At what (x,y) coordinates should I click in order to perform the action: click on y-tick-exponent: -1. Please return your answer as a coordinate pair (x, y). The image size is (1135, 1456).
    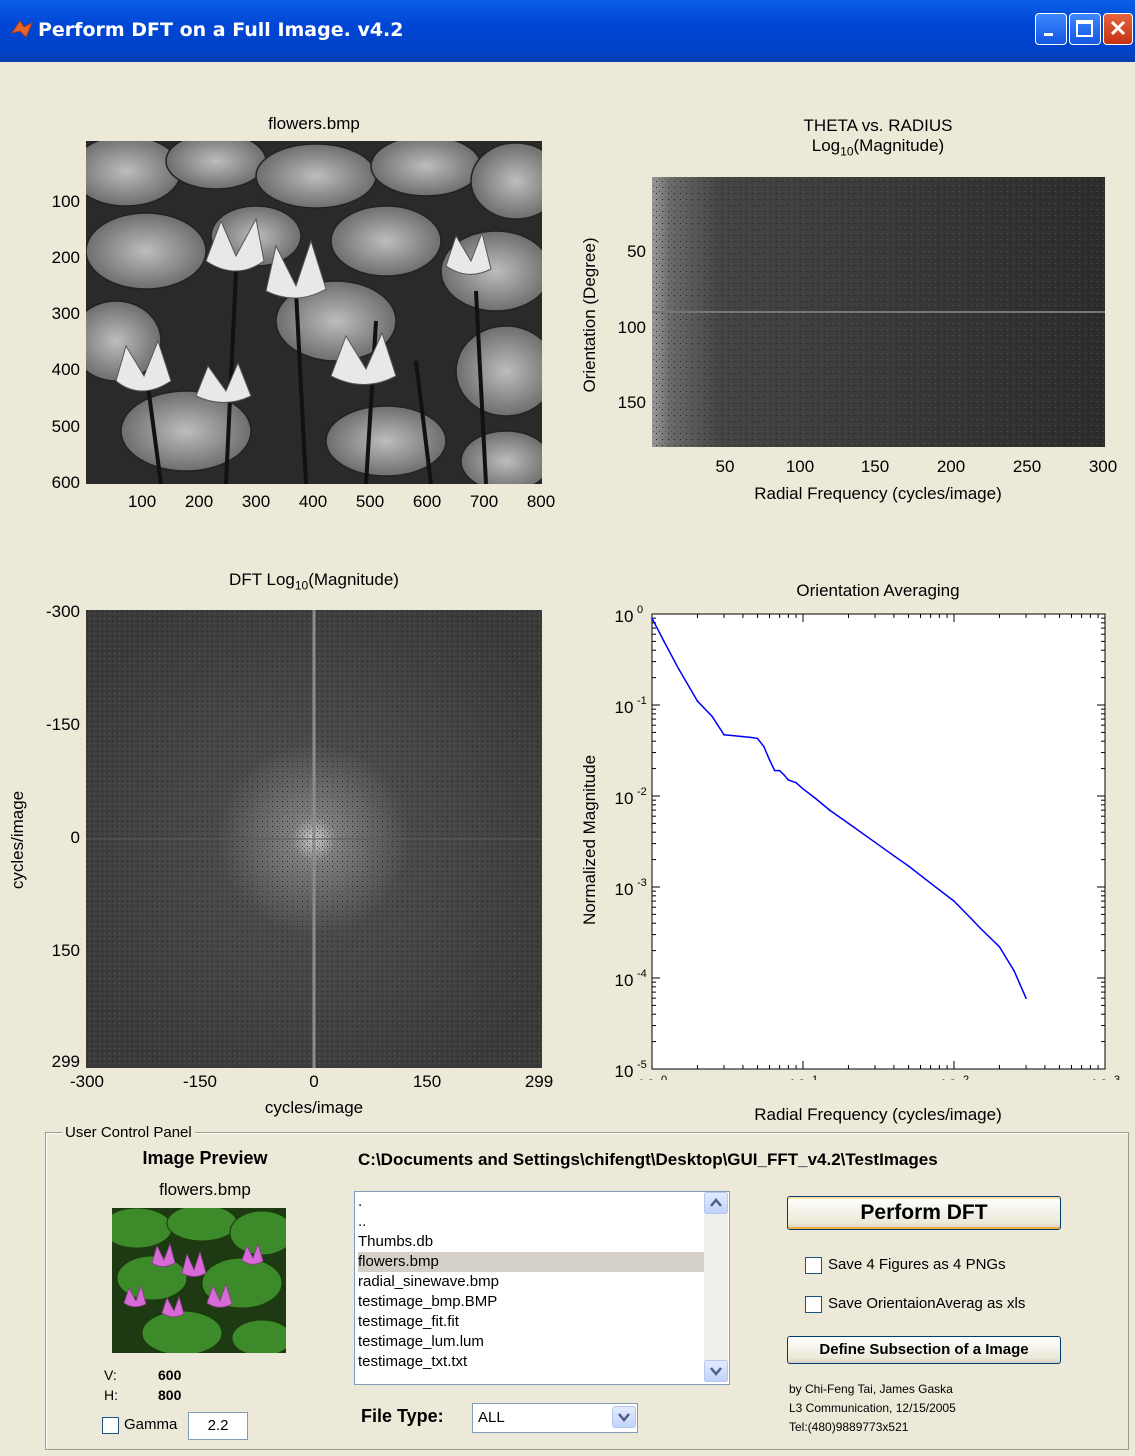
    Looking at the image, I should click on (642, 701).